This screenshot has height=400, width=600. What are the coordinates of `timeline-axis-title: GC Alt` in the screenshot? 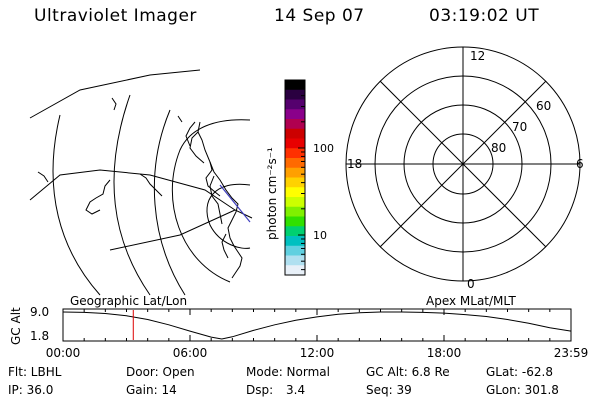 It's located at (16, 326).